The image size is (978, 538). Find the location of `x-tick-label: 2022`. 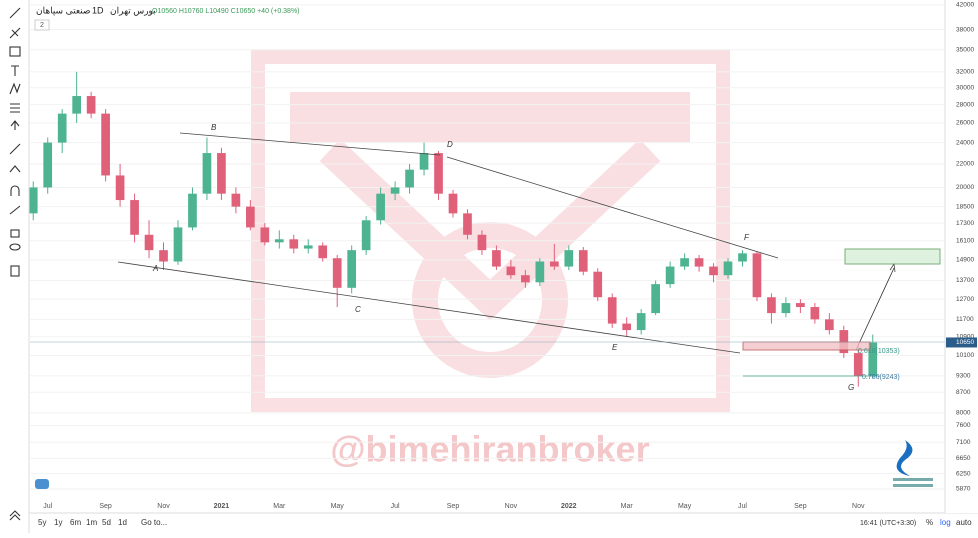

x-tick-label: 2022 is located at coordinates (569, 506).